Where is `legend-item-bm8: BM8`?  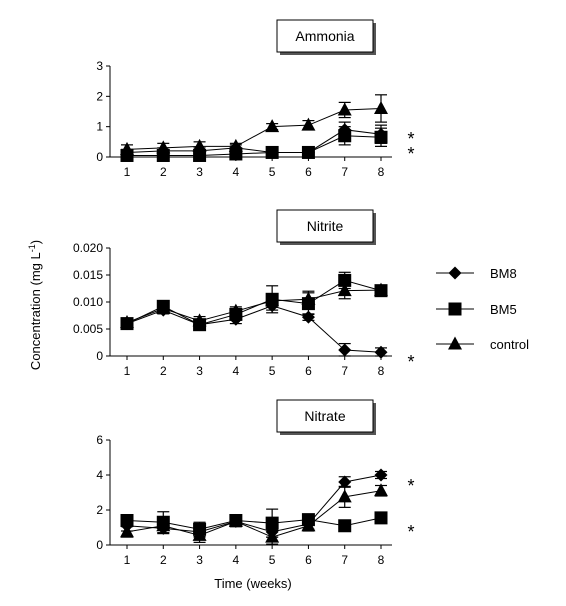 legend-item-bm8: BM8 is located at coordinates (476, 273).